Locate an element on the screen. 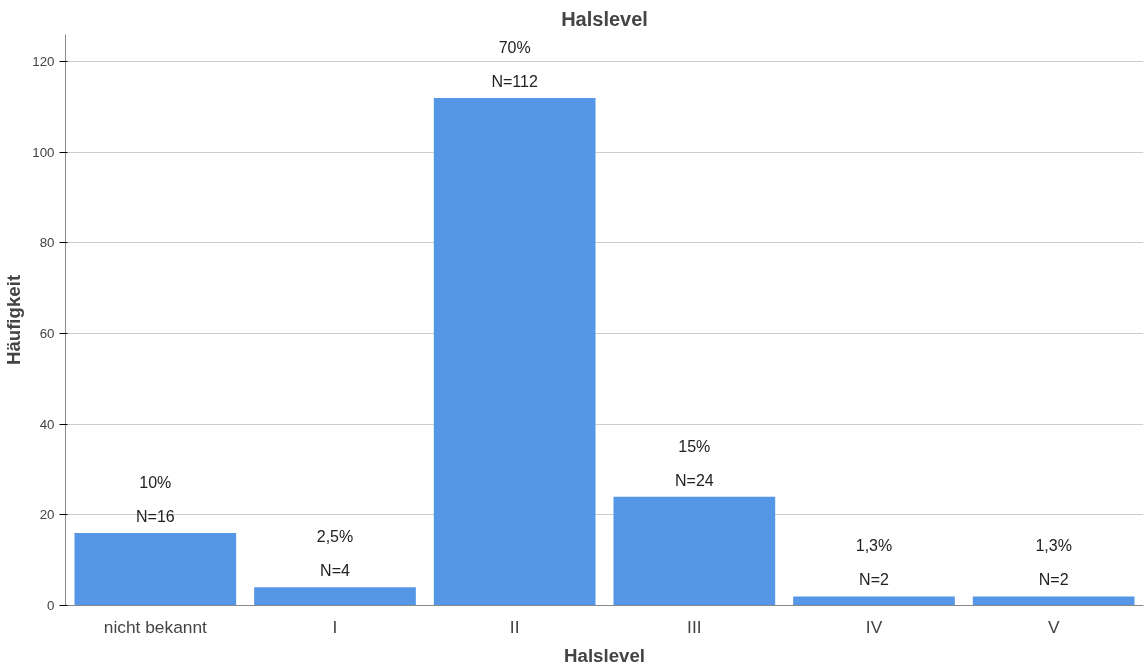 Image resolution: width=1148 pixels, height=668 pixels. data-label: 70% N=112 is located at coordinates (514, 64).